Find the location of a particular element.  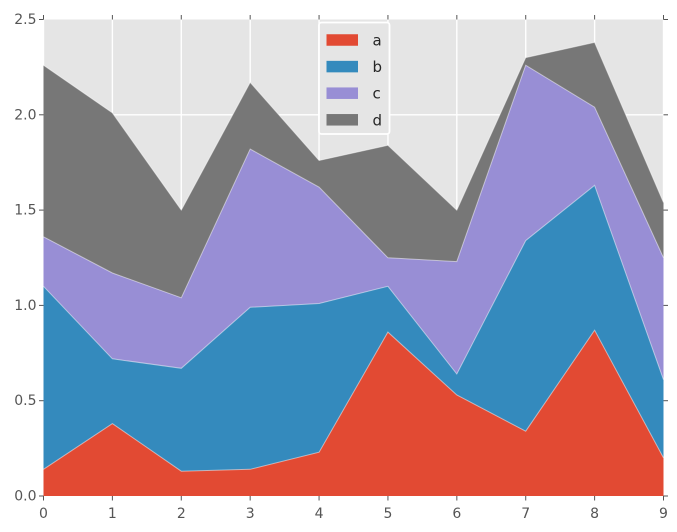

x-tick-label-9: 9 is located at coordinates (663, 514).